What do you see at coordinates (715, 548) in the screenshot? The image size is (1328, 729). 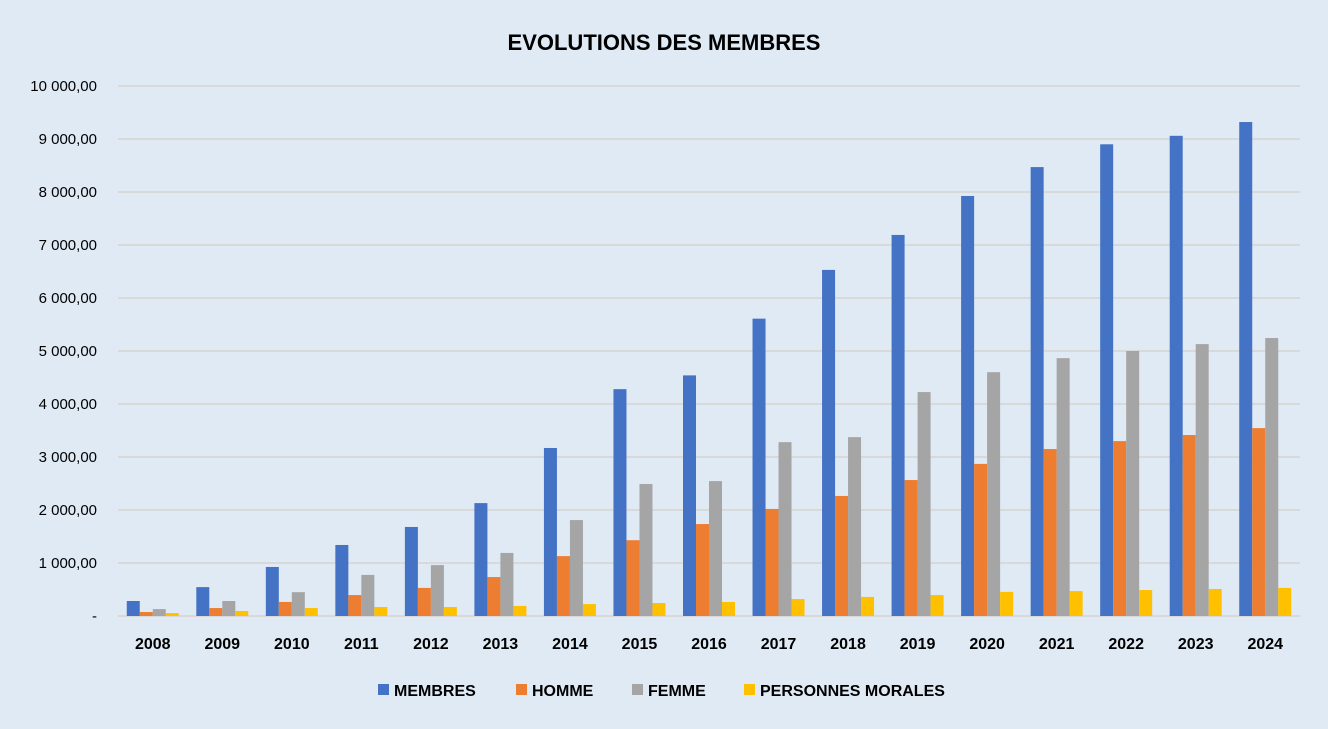 I see `bar-femme-2016` at bounding box center [715, 548].